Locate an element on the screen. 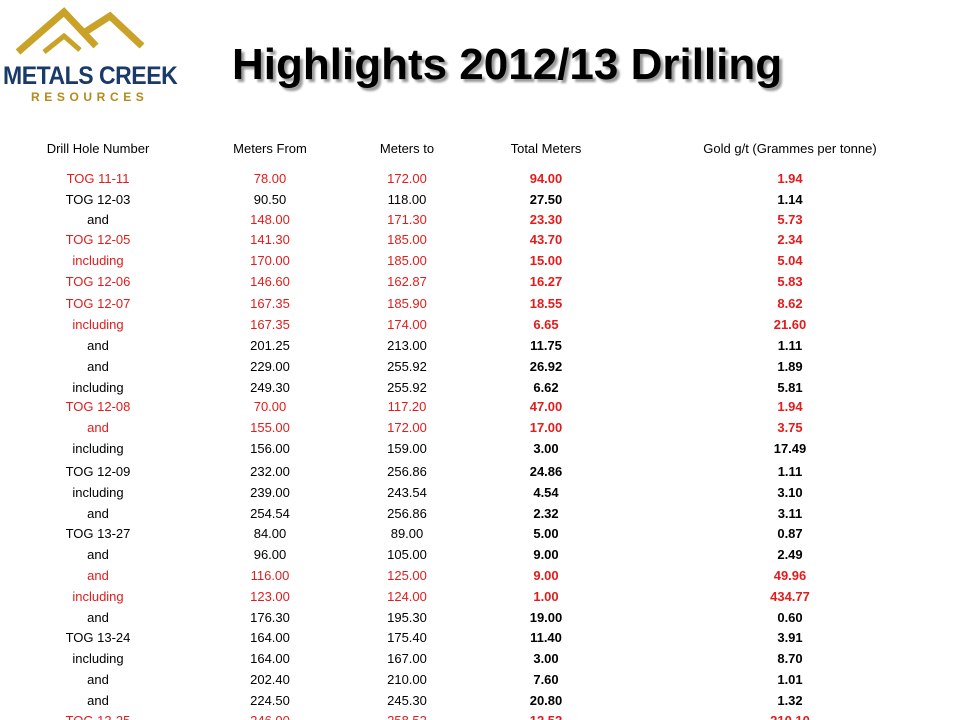  total-meters-cell: 11.75 is located at coordinates (546, 345).